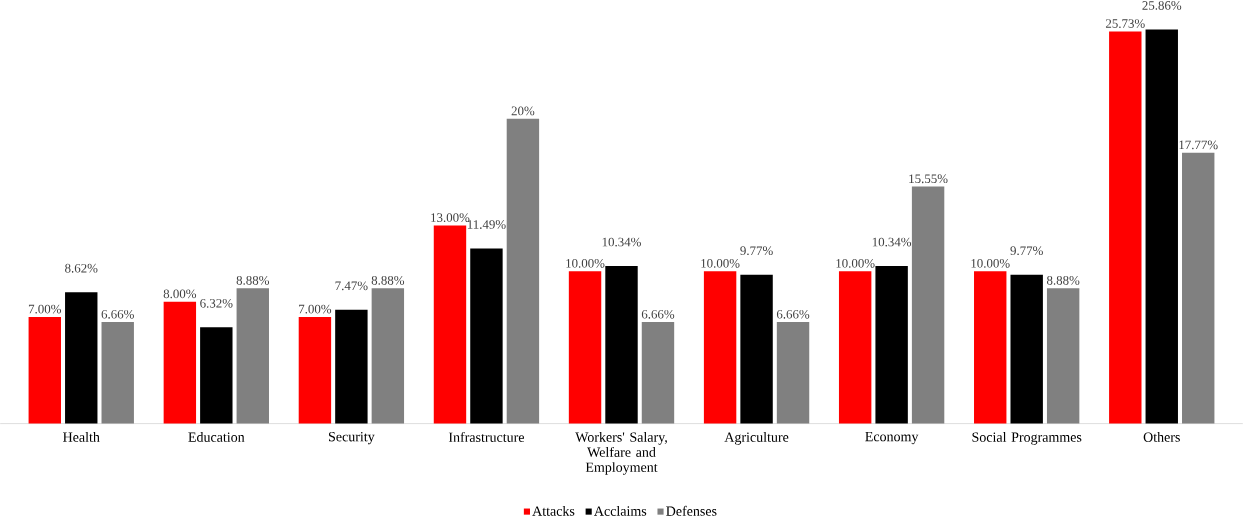 Image resolution: width=1243 pixels, height=522 pixels. What do you see at coordinates (1161, 437) in the screenshot?
I see `x-tick-label: Others` at bounding box center [1161, 437].